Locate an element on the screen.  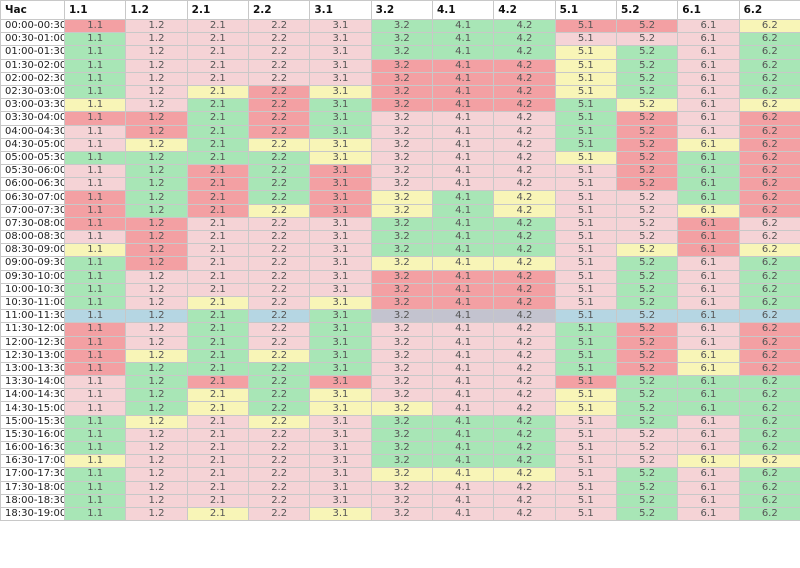
time-slot-label: 12:30-13:00 is located at coordinates (32, 355).